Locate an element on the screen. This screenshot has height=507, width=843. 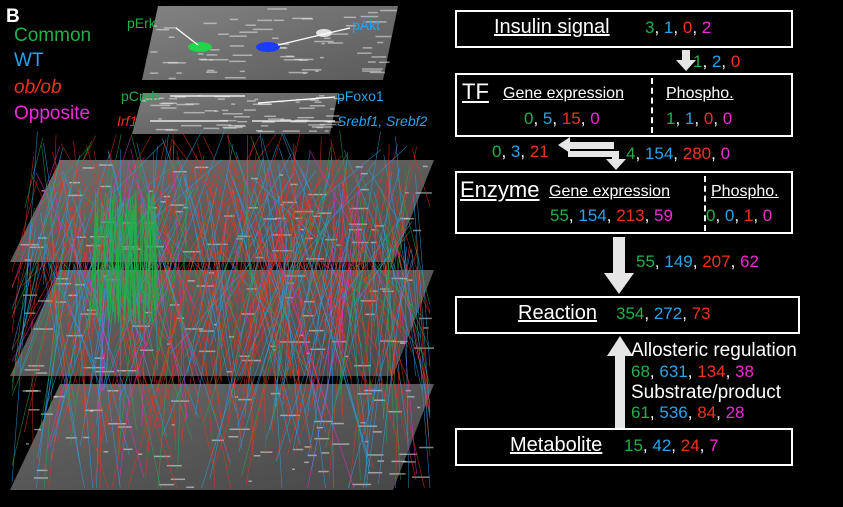
tf-gene-expression-label: Gene expression is located at coordinates (563, 93).